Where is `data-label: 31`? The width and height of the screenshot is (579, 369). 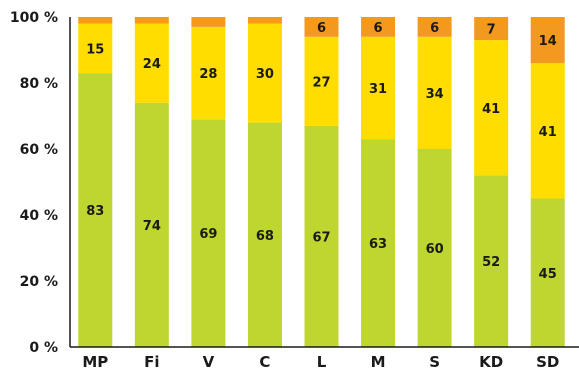
data-label: 31 is located at coordinates (378, 89).